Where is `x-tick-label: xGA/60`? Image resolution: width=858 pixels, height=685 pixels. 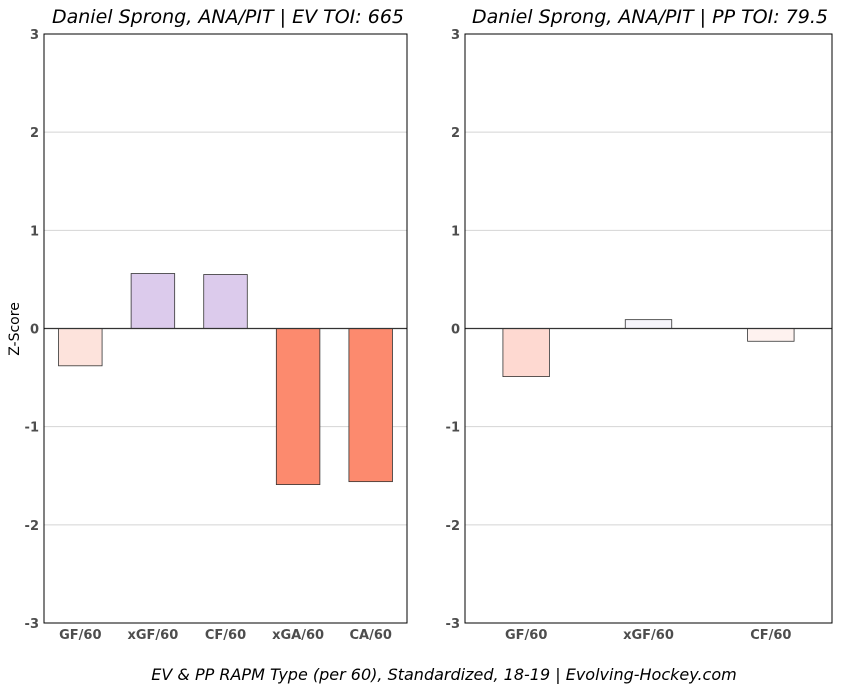
x-tick-label: xGA/60 is located at coordinates (298, 635).